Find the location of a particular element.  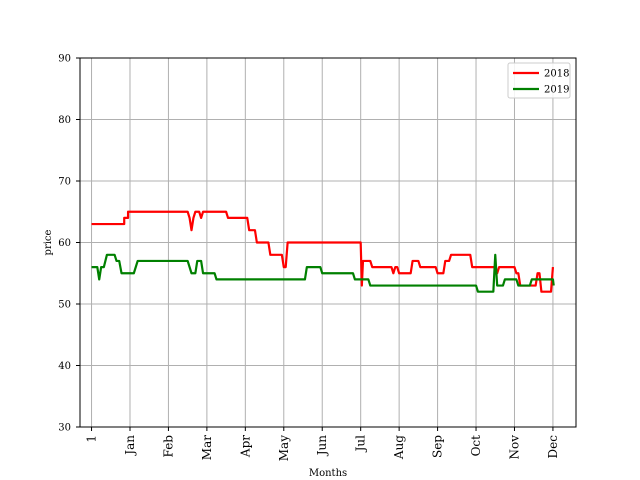

x-tick-label: Mar is located at coordinates (207, 447).